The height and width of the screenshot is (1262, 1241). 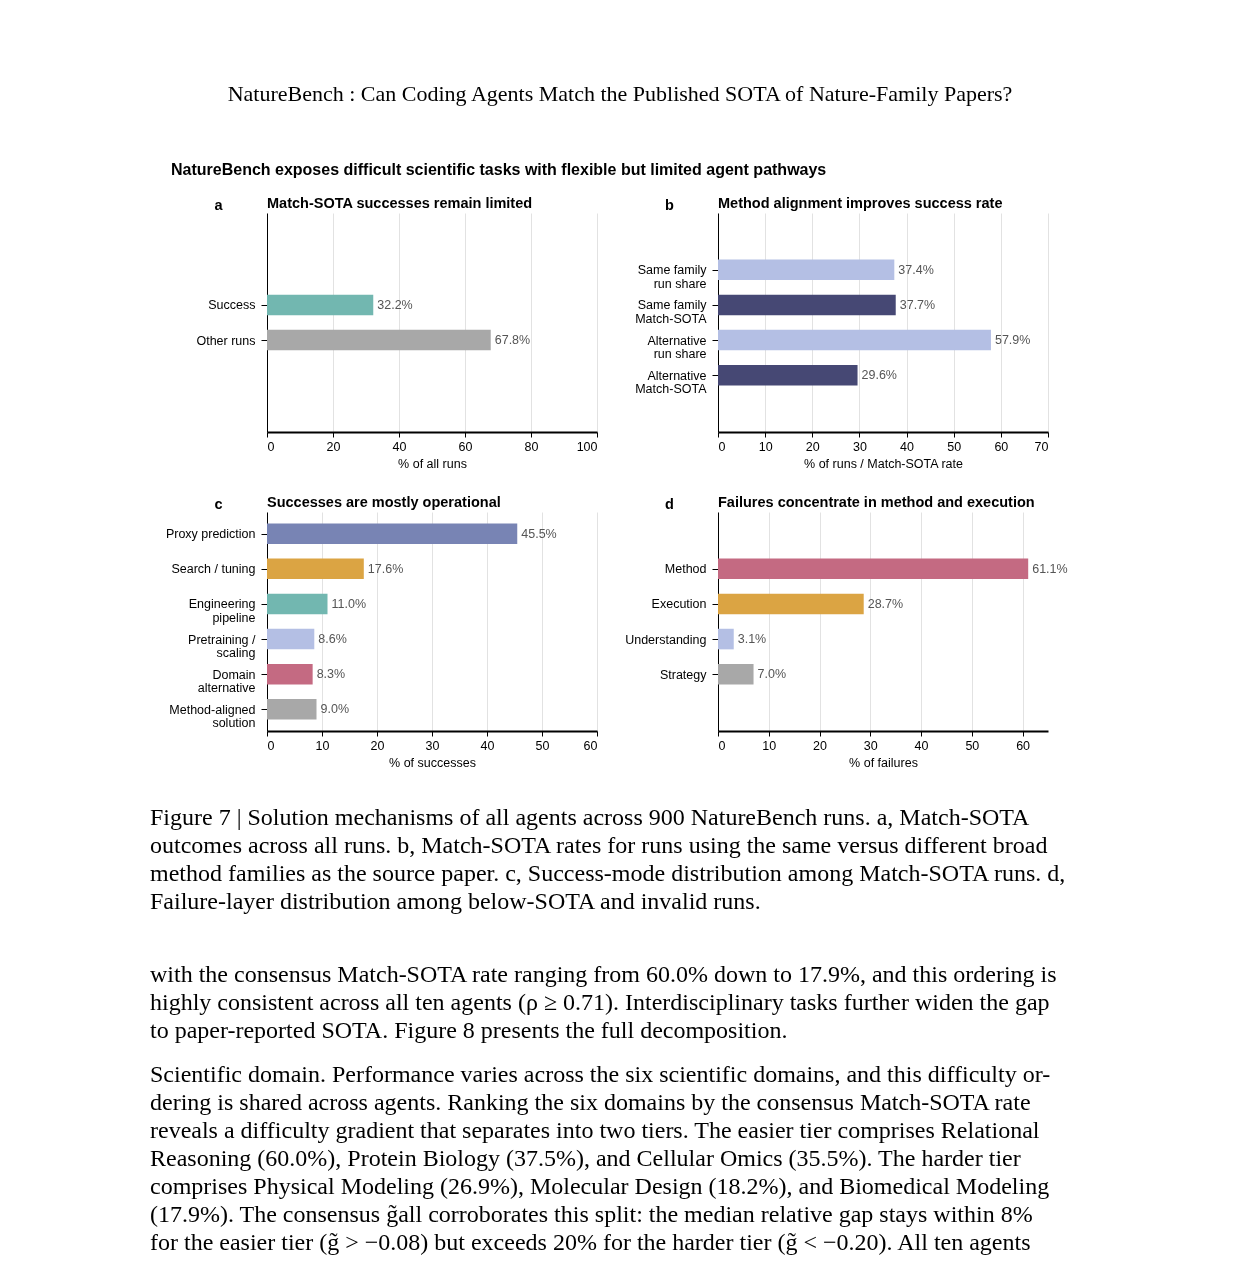 I want to click on data-label: 8.6%, so click(x=332, y=639).